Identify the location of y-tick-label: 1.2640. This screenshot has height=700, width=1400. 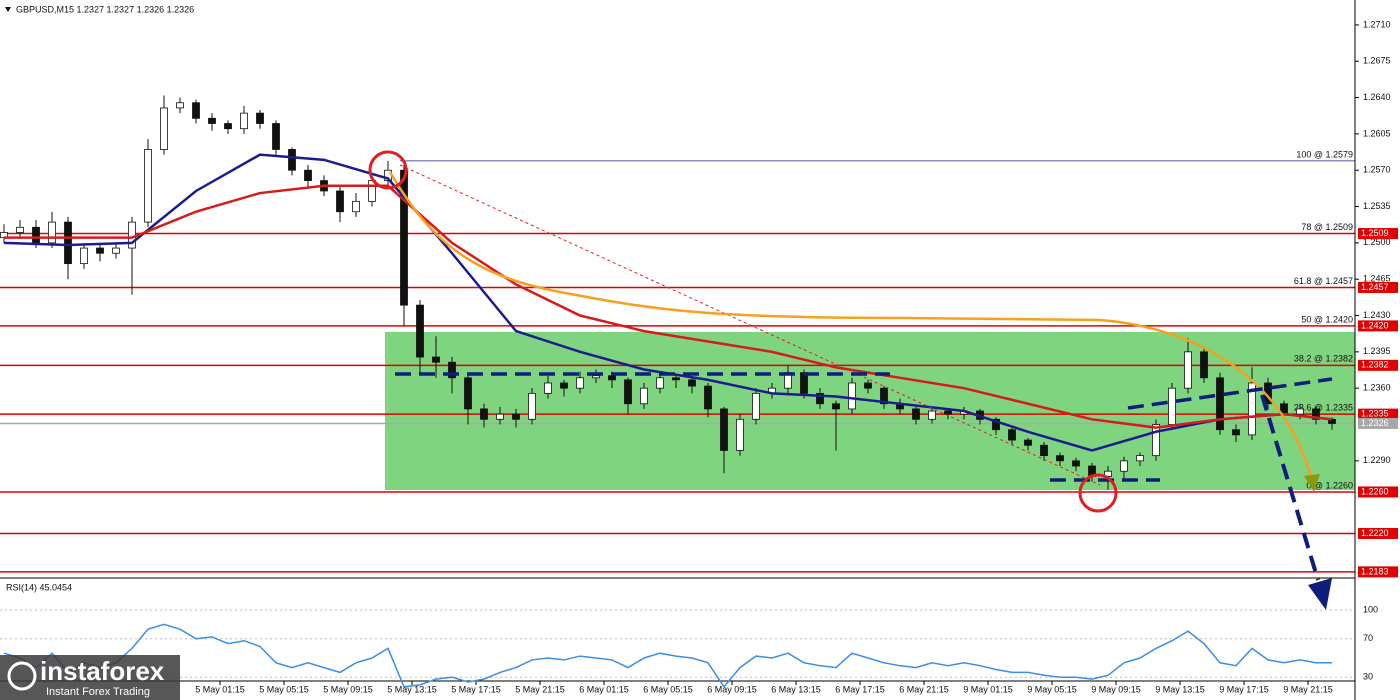
(1377, 97).